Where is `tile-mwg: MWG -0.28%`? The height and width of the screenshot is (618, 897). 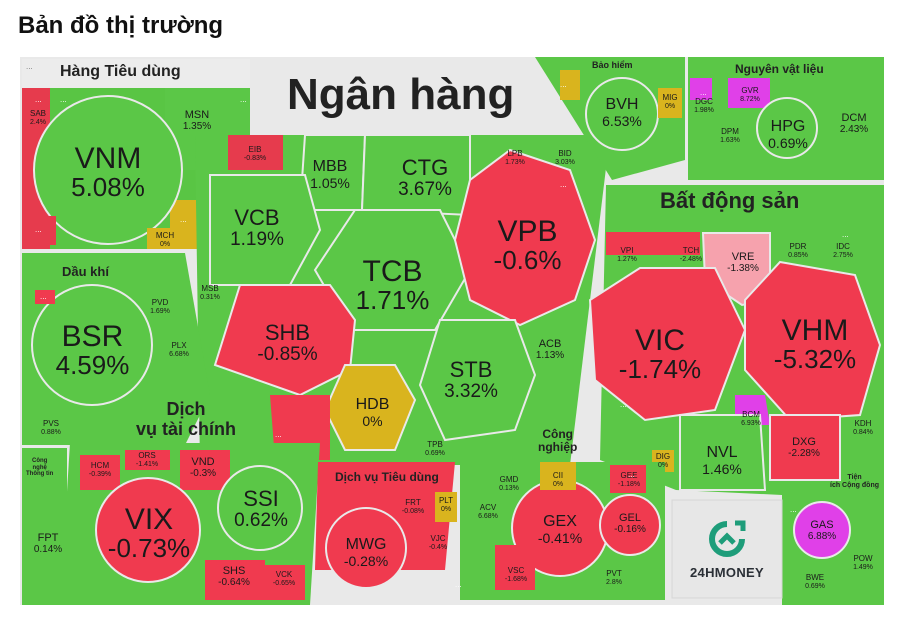 tile-mwg: MWG -0.28% is located at coordinates (366, 553).